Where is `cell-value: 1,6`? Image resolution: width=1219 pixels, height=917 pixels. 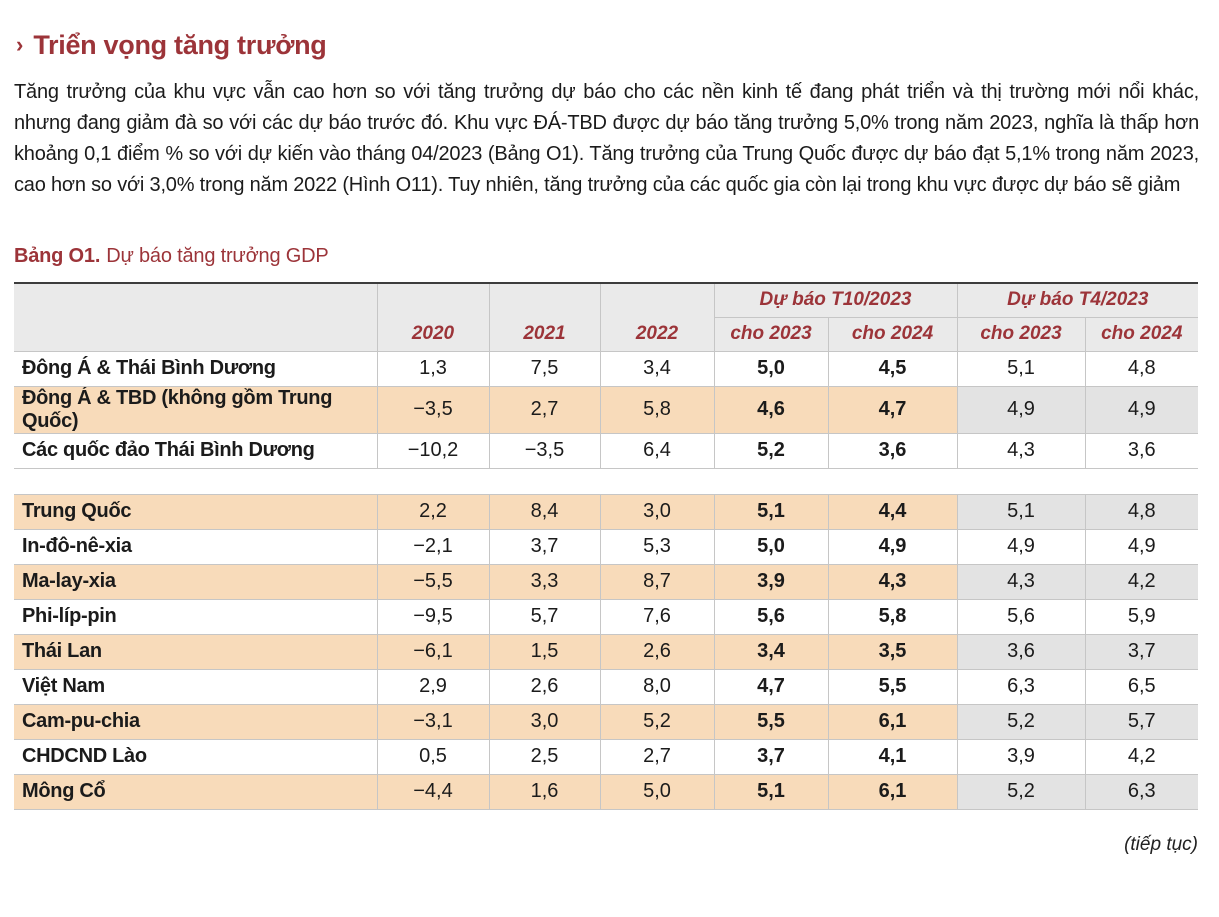
cell-value: 1,6 is located at coordinates (545, 791).